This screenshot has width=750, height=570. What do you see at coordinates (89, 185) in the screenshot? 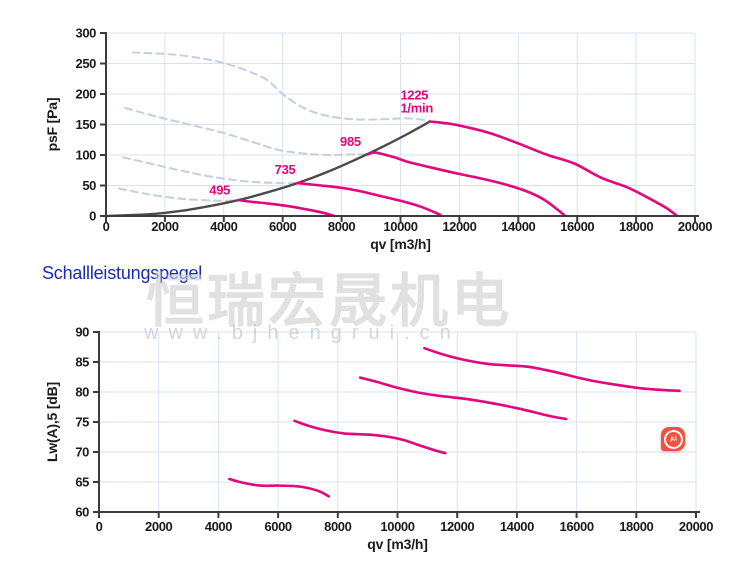
I see `y-tick-label: 50` at bounding box center [89, 185].